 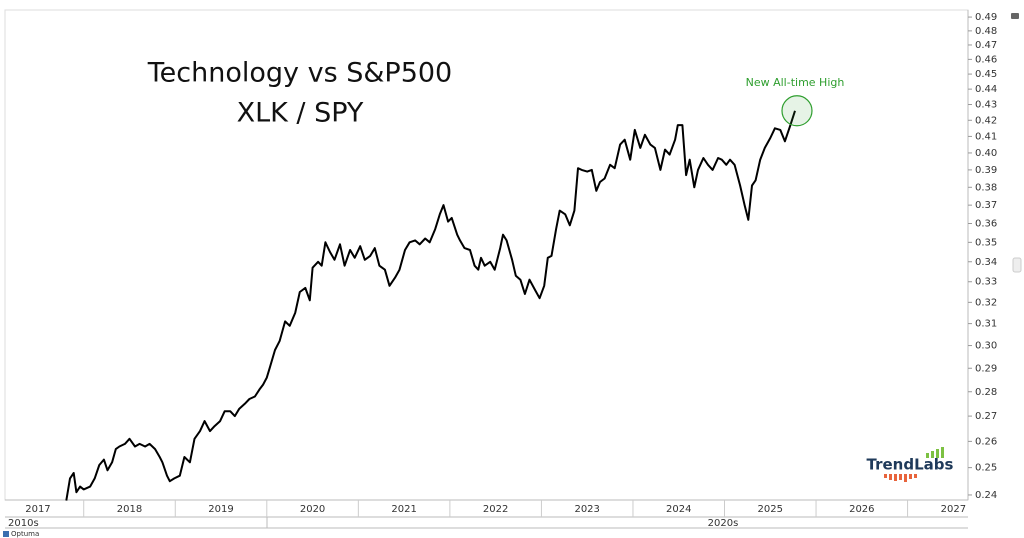 What do you see at coordinates (986, 223) in the screenshot?
I see `y-tick-label: 0.36` at bounding box center [986, 223].